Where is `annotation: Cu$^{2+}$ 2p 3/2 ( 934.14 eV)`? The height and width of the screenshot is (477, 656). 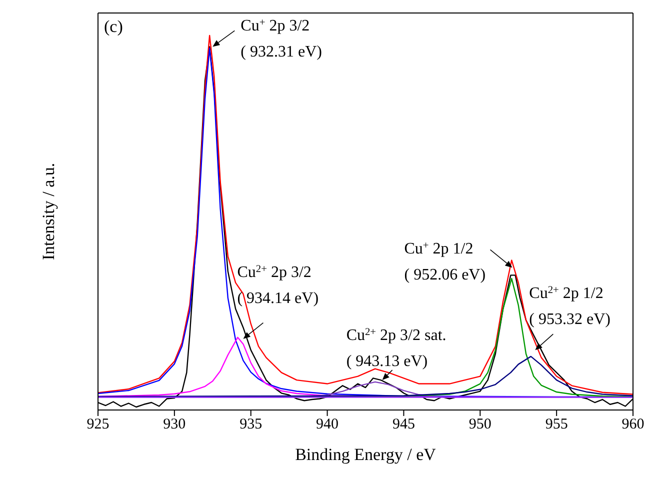 annotation: Cu$^{2+}$ 2p 3/2 ( 934.14 eV) is located at coordinates (278, 285).